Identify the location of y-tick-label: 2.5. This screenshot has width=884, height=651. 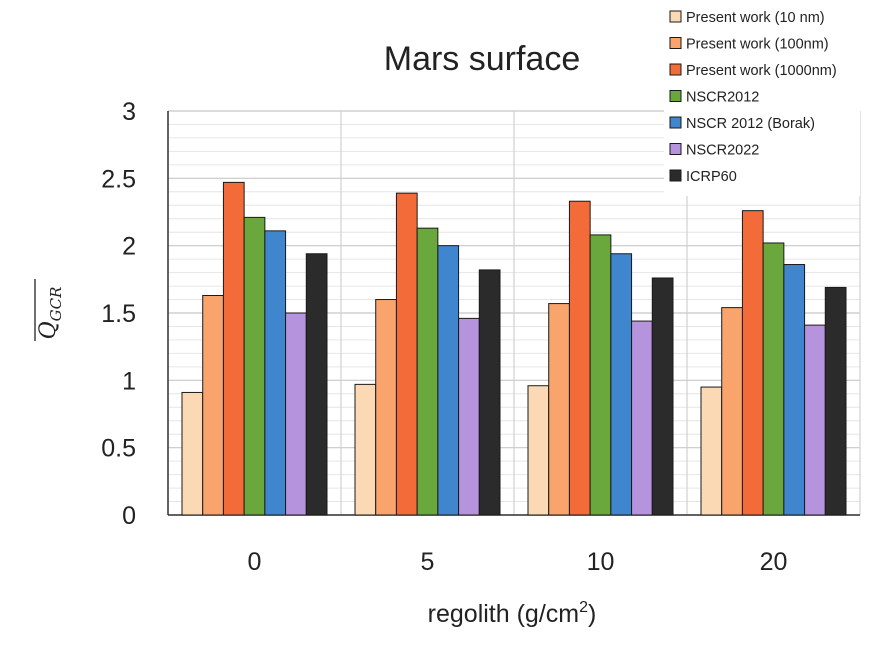
(118, 179).